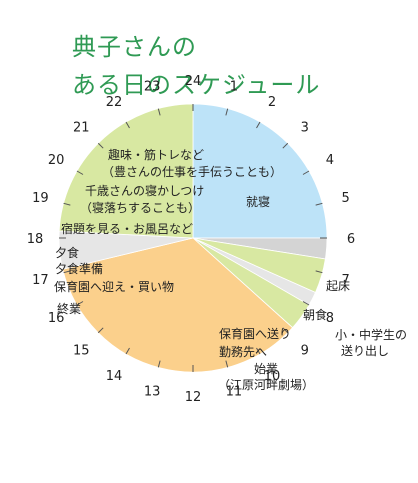 Image resolution: width=418 pixels, height=483 pixels. What do you see at coordinates (234, 86) in the screenshot?
I see `hour-tick-label: 1` at bounding box center [234, 86].